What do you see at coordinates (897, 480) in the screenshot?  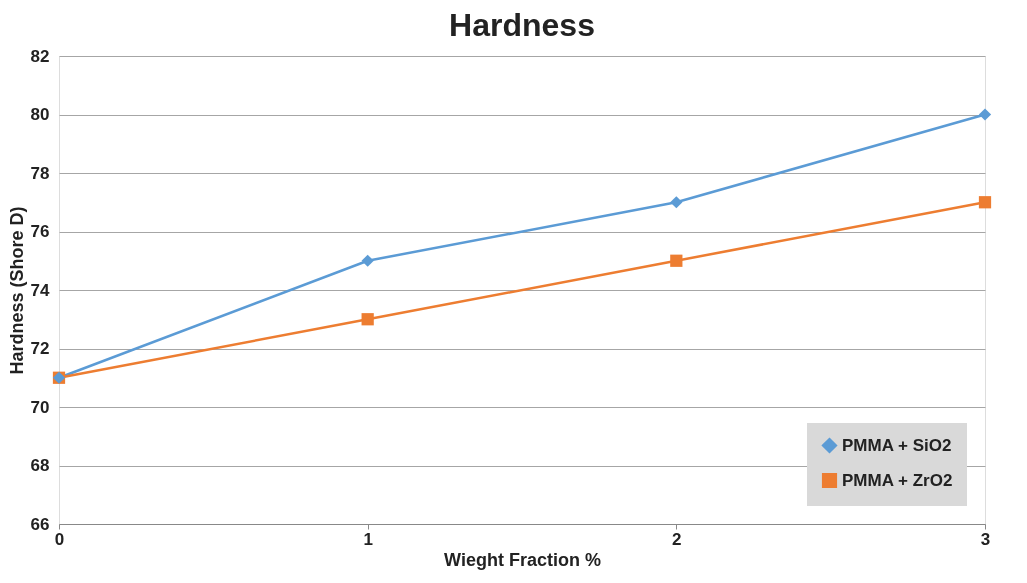 I see `legend-label: PMMA + ZrO2` at bounding box center [897, 480].